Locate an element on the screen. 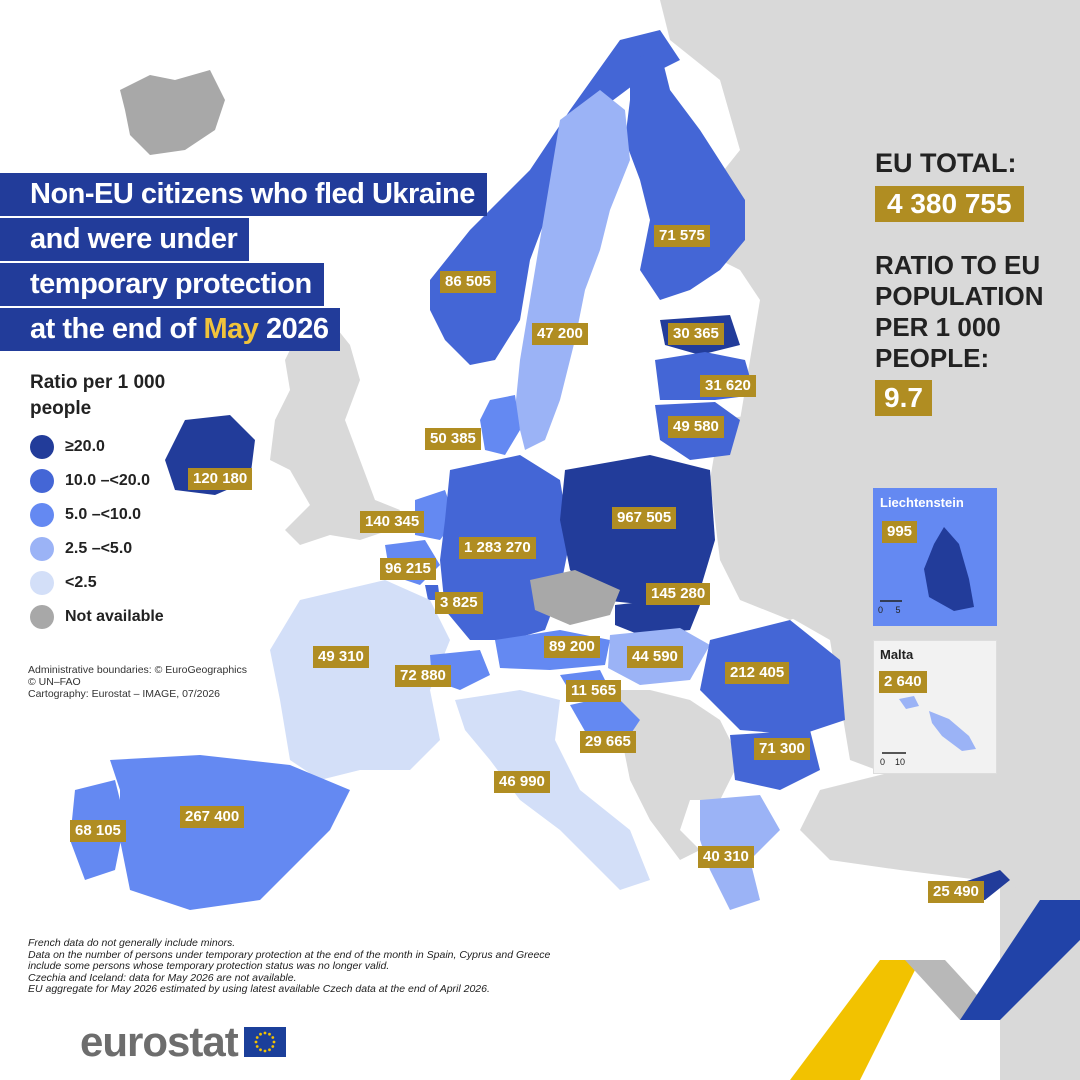  inset-liechtenstein: Liechtenstein 995 0 5 is located at coordinates (935, 557).